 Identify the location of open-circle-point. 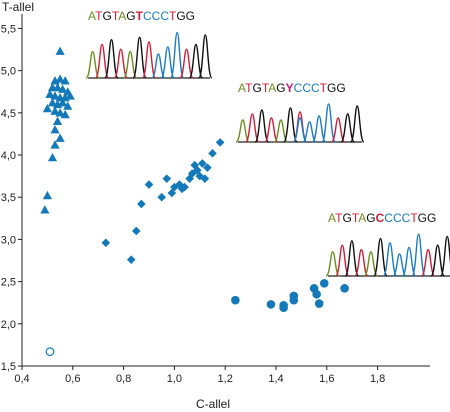
(50, 352).